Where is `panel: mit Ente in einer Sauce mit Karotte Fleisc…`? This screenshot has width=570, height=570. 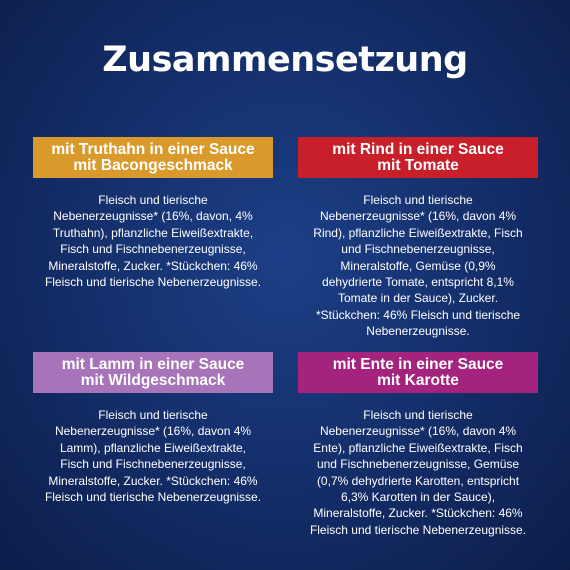 panel: mit Ente in einer Sauce mit Karotte Fleisc… is located at coordinates (418, 445).